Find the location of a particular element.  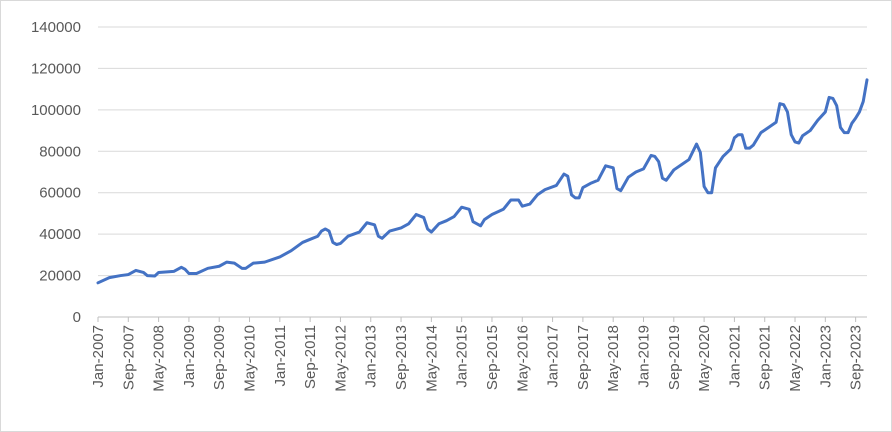

y-tick-label: 140000 is located at coordinates (56, 27).